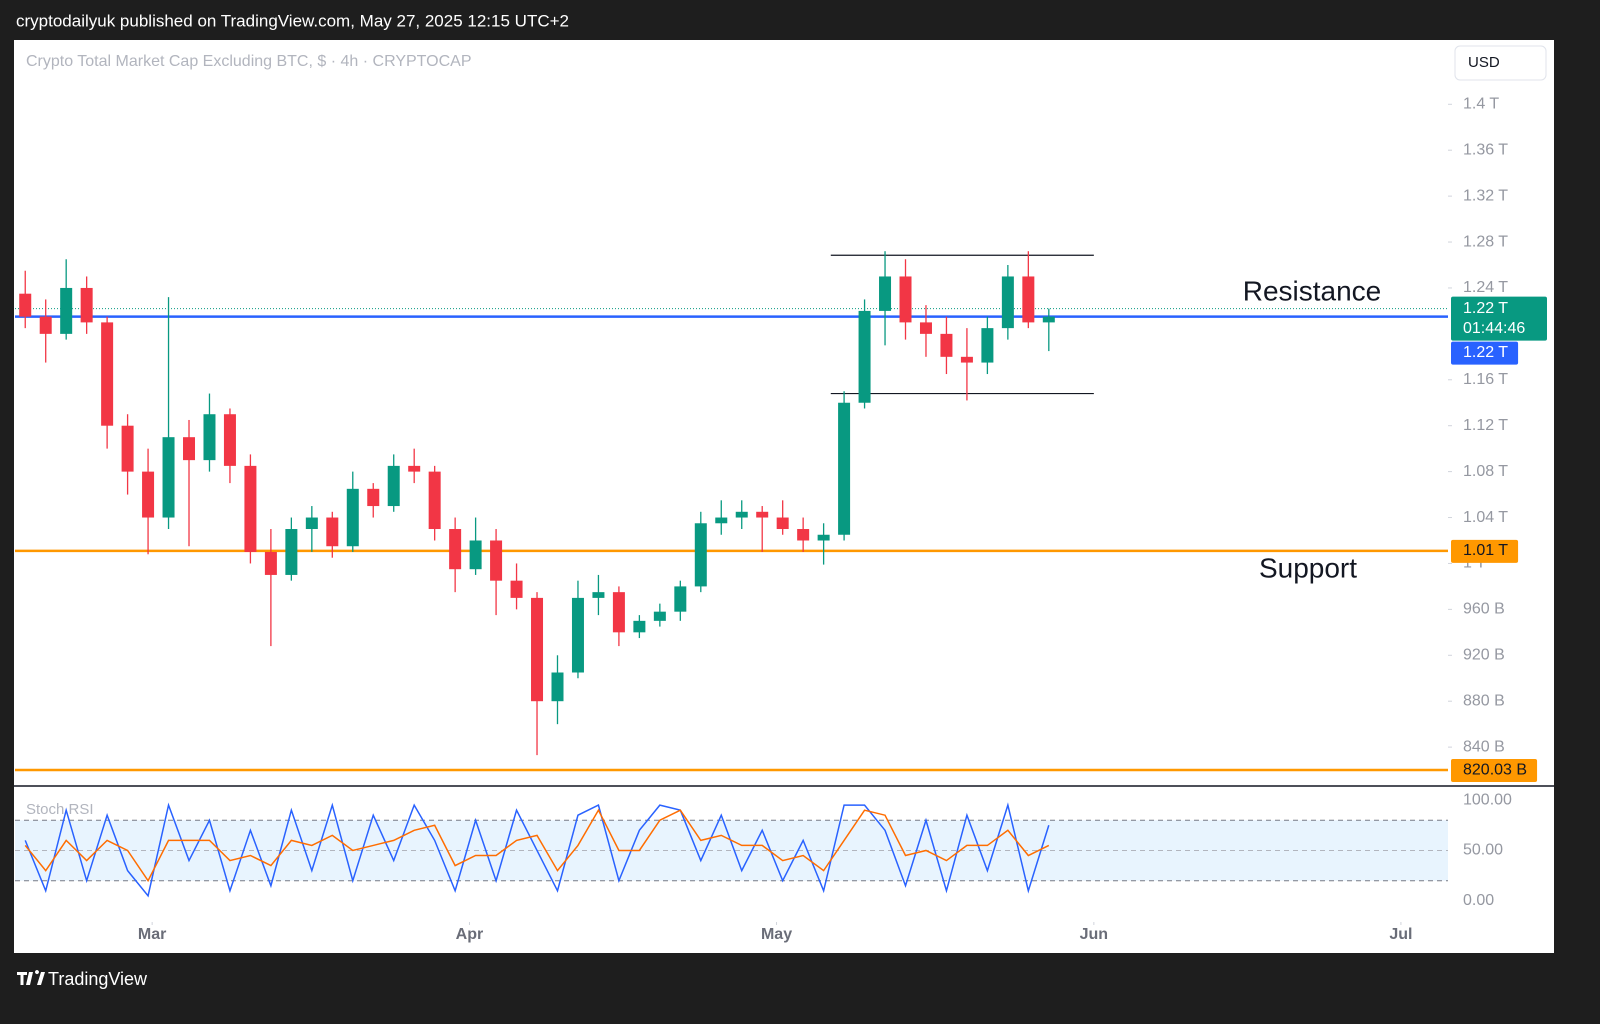  Describe the element at coordinates (1308, 567) in the screenshot. I see `annotation: Support` at that location.